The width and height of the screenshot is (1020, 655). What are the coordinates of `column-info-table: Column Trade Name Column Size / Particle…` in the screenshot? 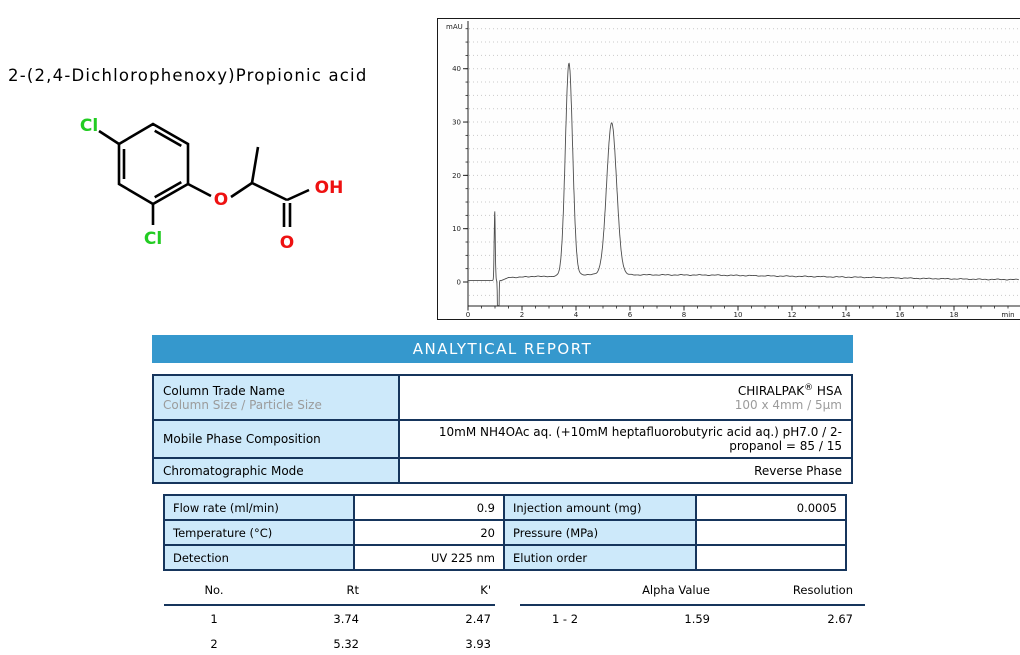 It's located at (502, 429).